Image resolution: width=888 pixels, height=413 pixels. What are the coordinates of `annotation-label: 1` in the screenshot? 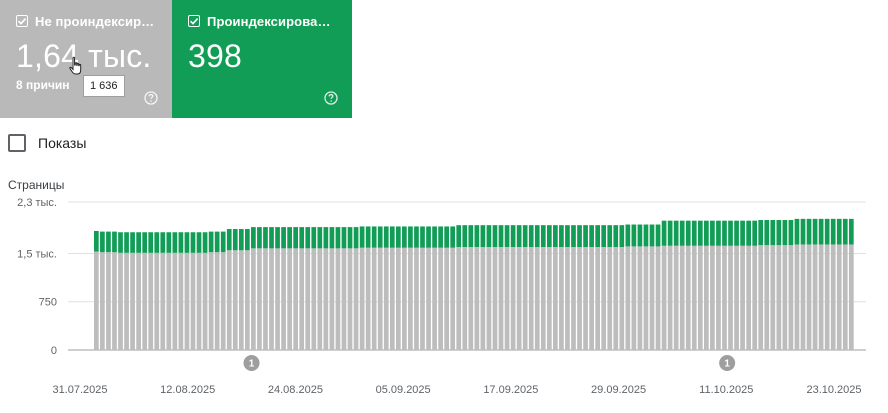 It's located at (727, 364).